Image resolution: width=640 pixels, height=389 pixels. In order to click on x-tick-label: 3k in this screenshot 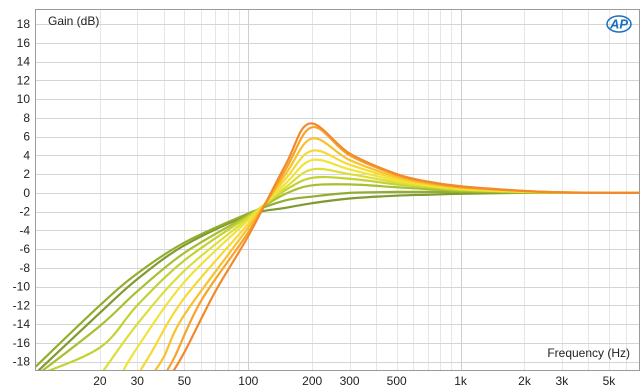, I will do `click(563, 381)`.